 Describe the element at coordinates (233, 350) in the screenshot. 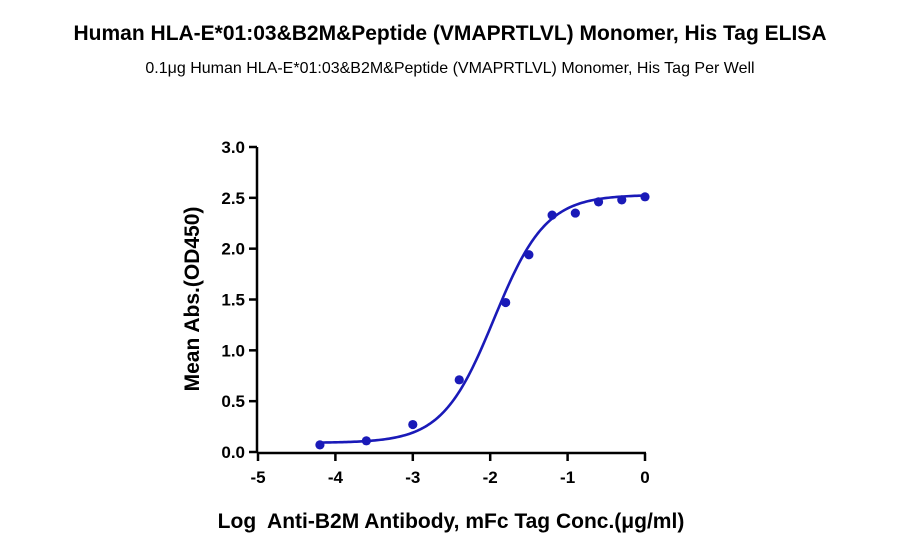

I see `y-tick-label: 1.0` at that location.